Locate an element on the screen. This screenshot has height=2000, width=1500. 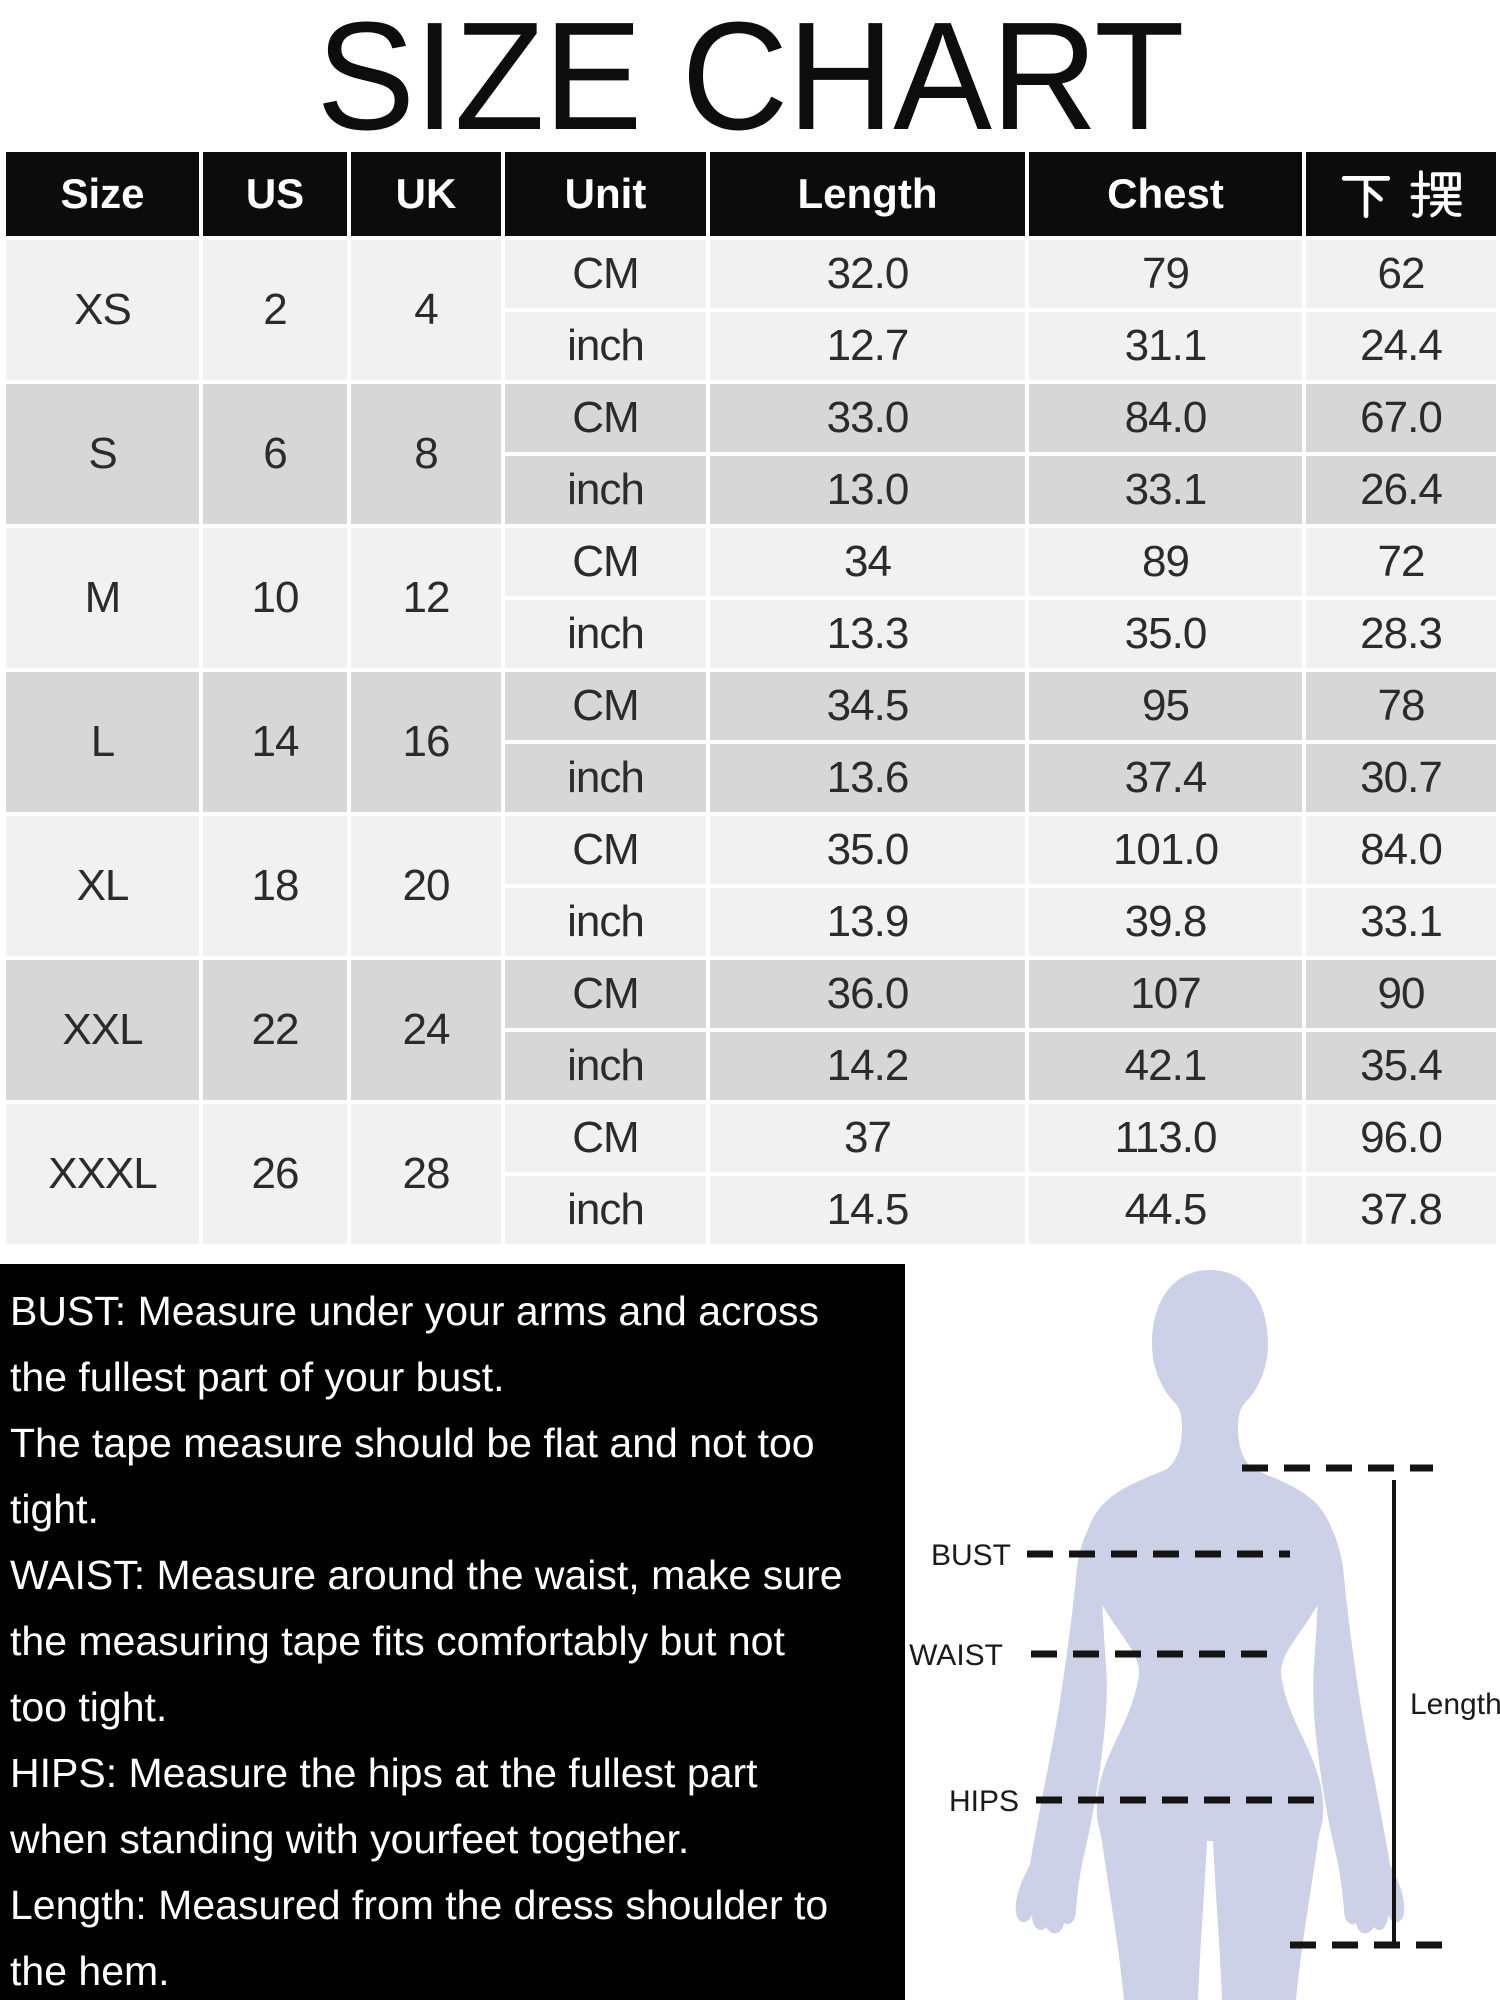
cell-uk: 12 is located at coordinates (426, 598).